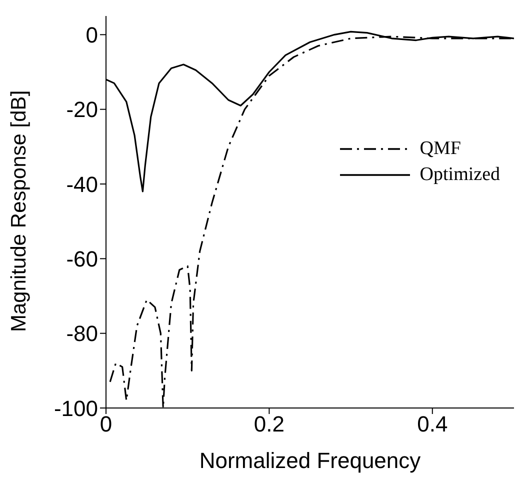 The width and height of the screenshot is (530, 488). I want to click on y-tick-label: 0, so click(92, 35).